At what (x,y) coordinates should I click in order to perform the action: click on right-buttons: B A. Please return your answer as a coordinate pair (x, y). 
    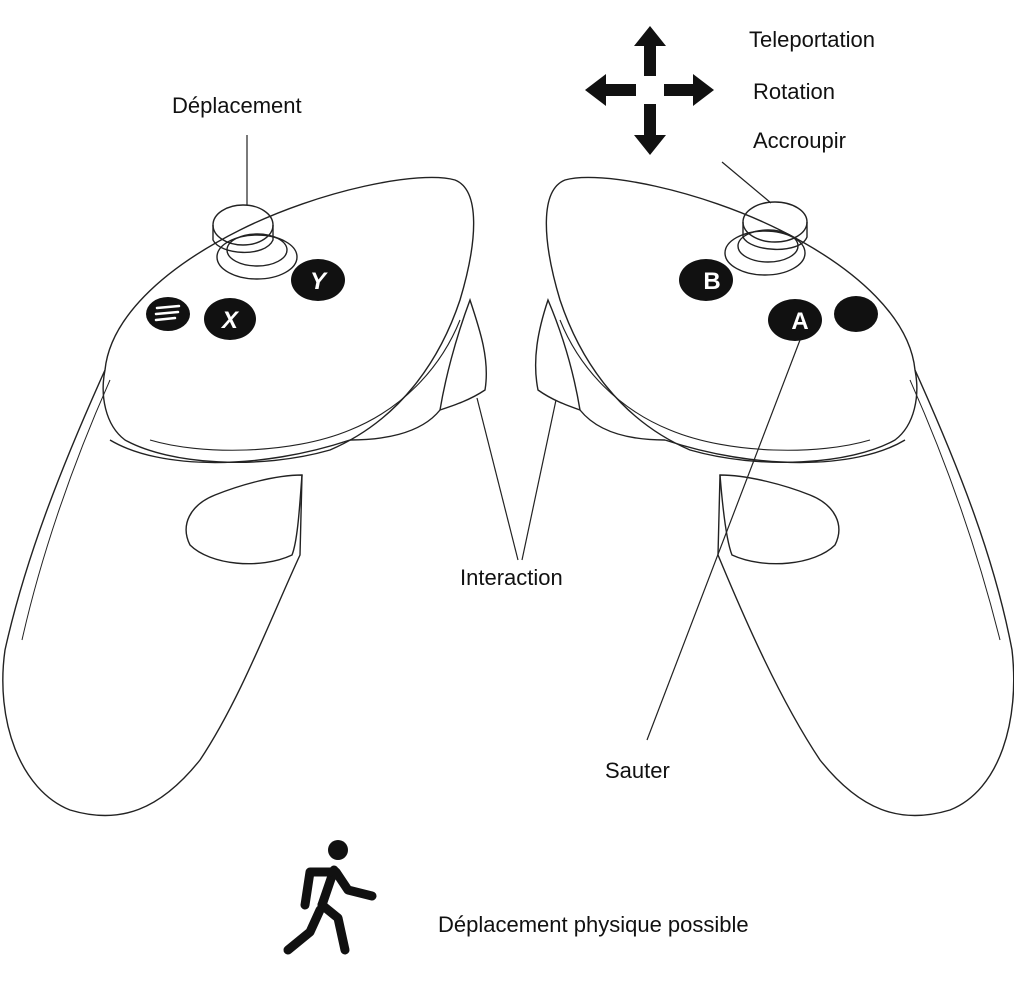
    Looking at the image, I should click on (778, 300).